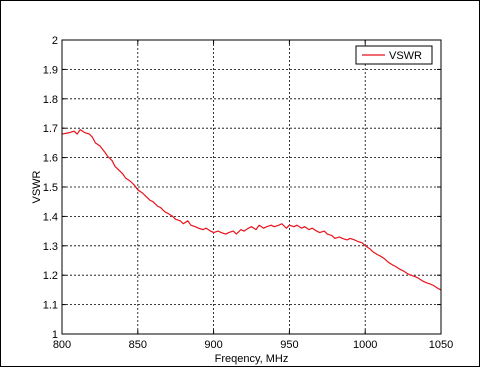  Describe the element at coordinates (55, 335) in the screenshot. I see `y-tick-label: 1` at that location.